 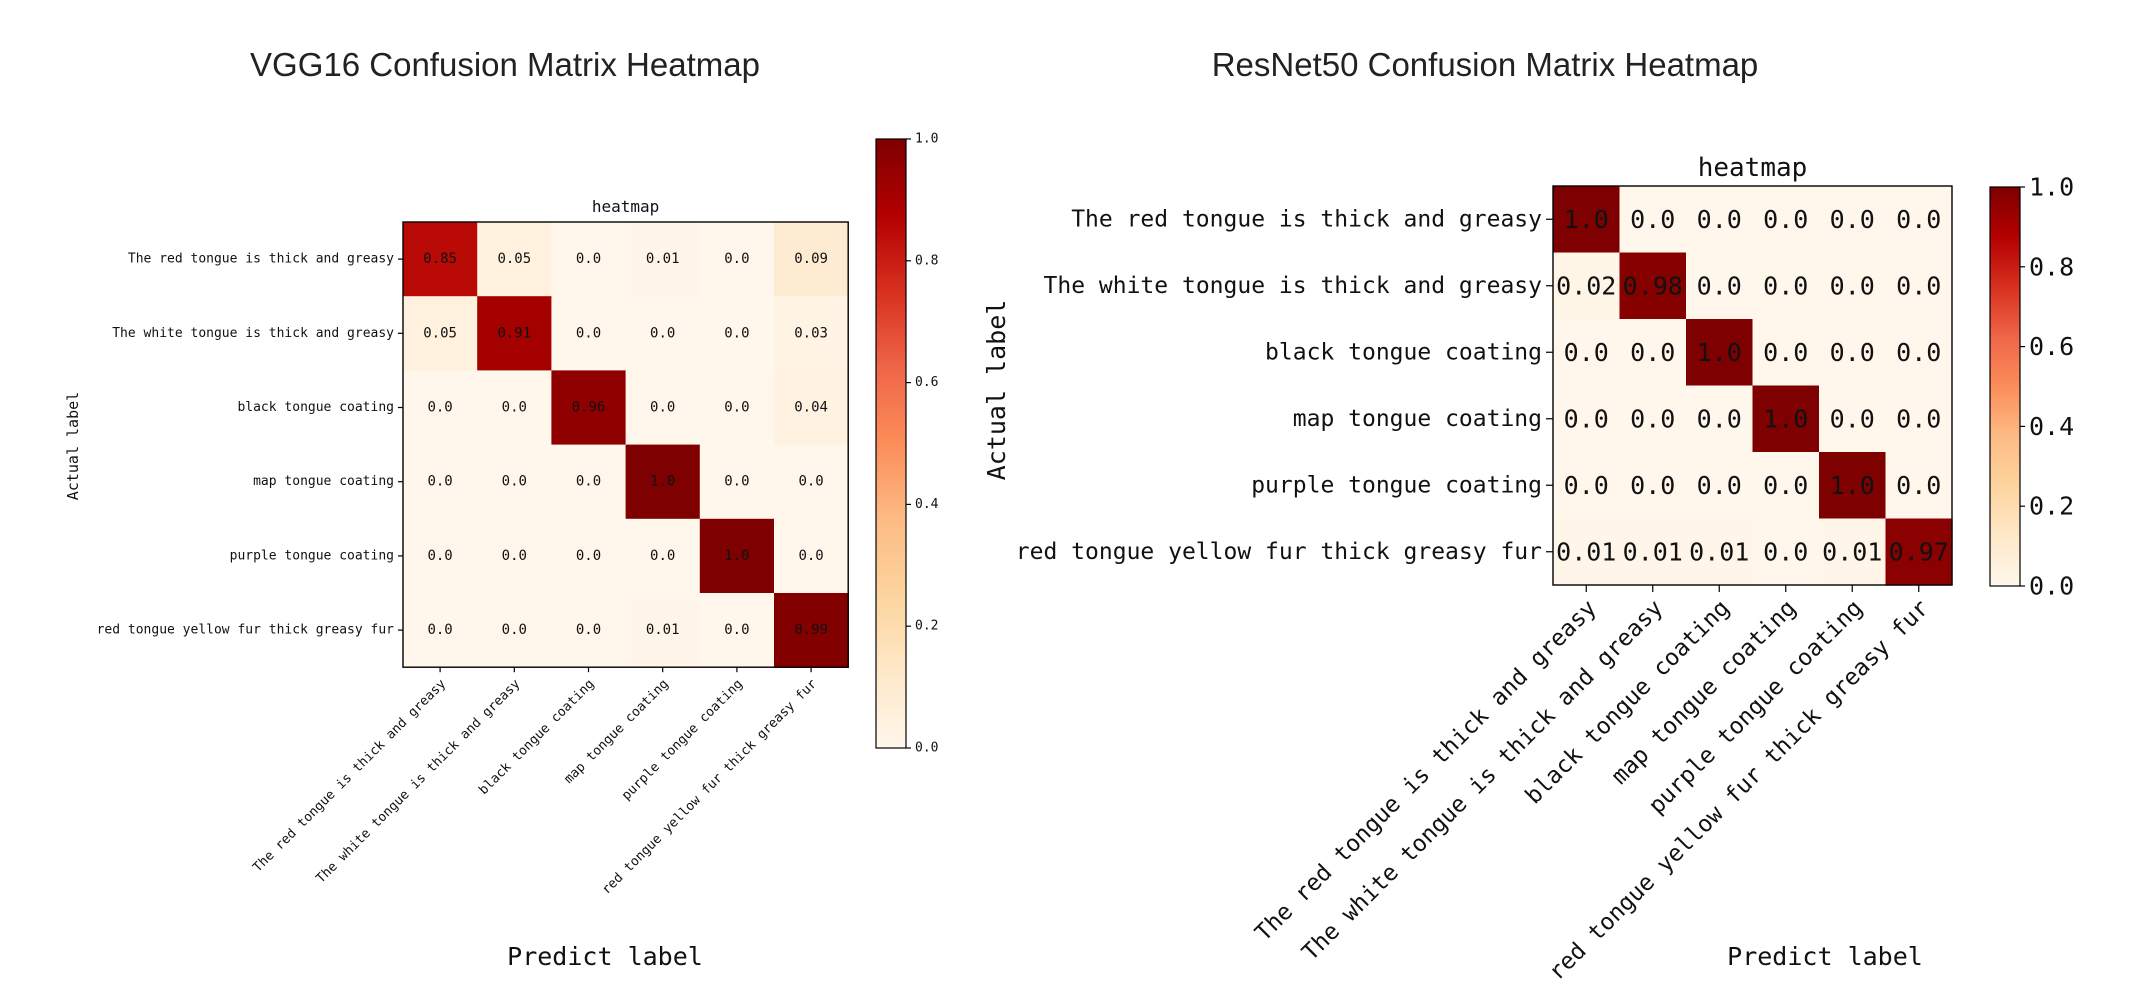 I want to click on cell-value-label: 0.04, so click(x=811, y=408).